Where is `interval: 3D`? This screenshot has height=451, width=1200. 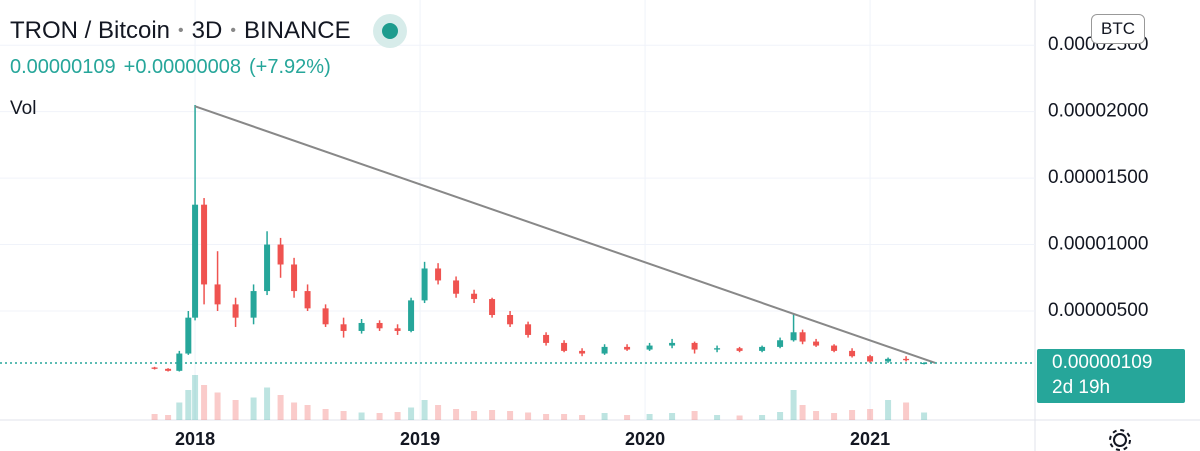 interval: 3D is located at coordinates (207, 30).